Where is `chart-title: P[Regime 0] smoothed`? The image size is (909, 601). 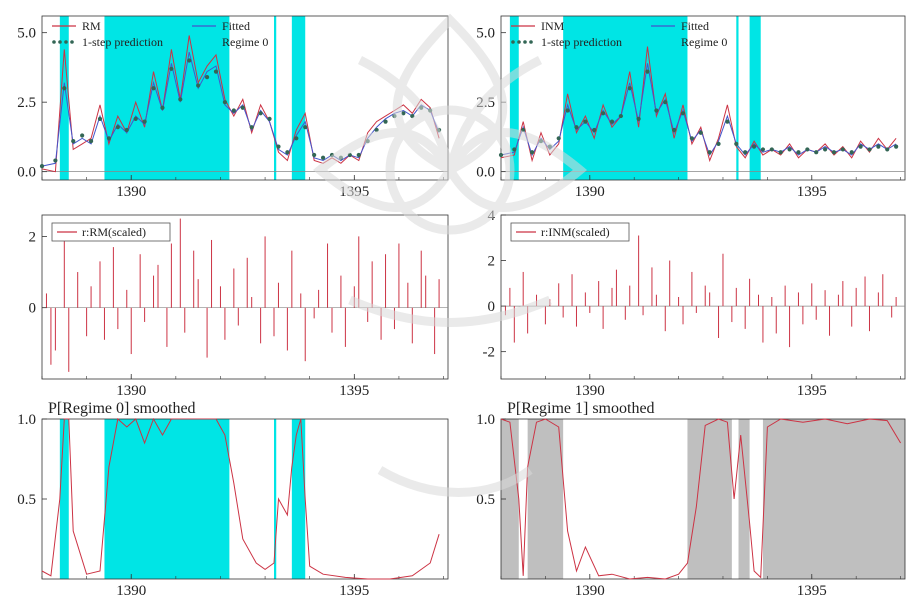
chart-title: P[Regime 0] smoothed is located at coordinates (122, 408).